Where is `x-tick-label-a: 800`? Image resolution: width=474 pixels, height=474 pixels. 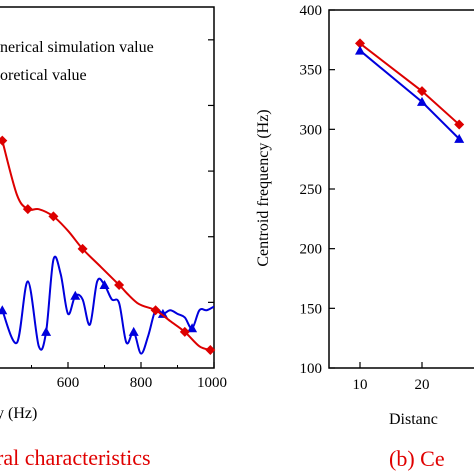
x-tick-label-a: 800 is located at coordinates (141, 383).